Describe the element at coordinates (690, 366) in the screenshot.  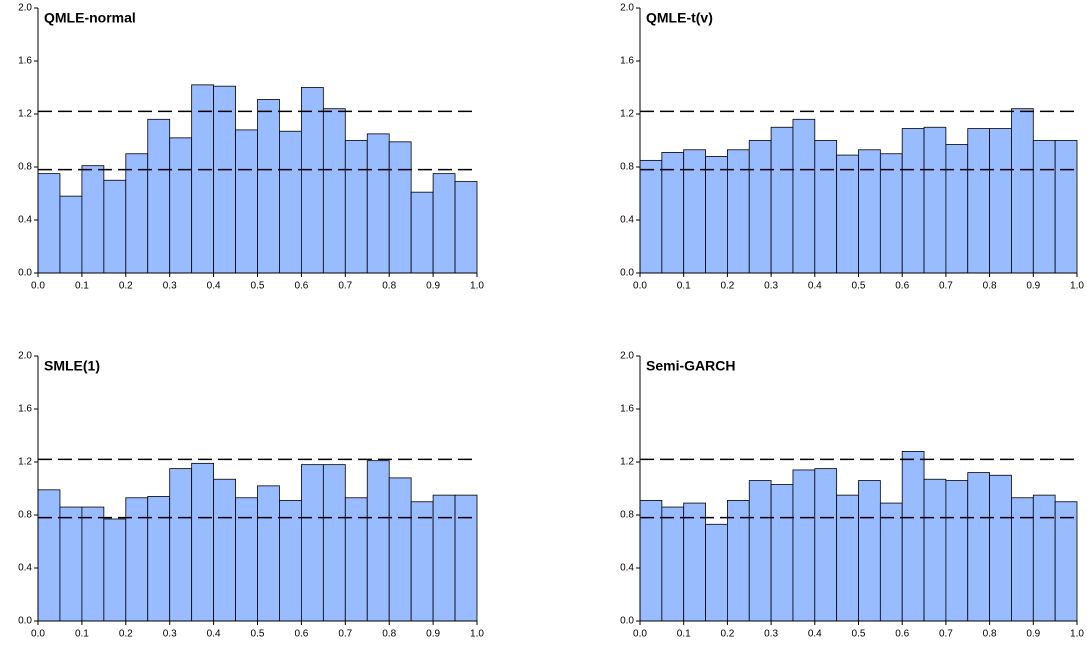
I see `panel-title: Semi-GARCH` at that location.